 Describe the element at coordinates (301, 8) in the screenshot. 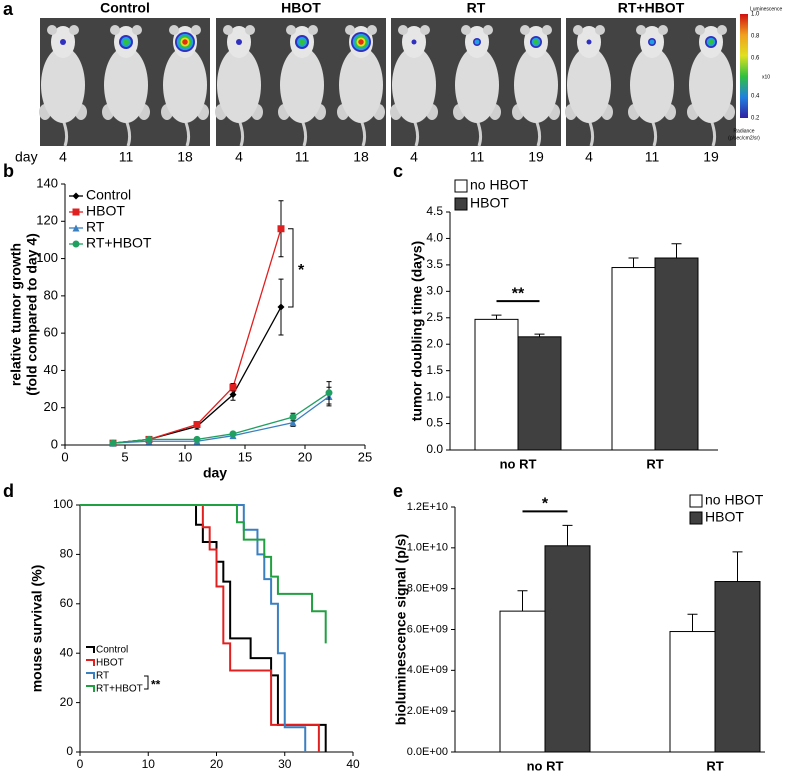

I see `group-title: HBOT` at that location.